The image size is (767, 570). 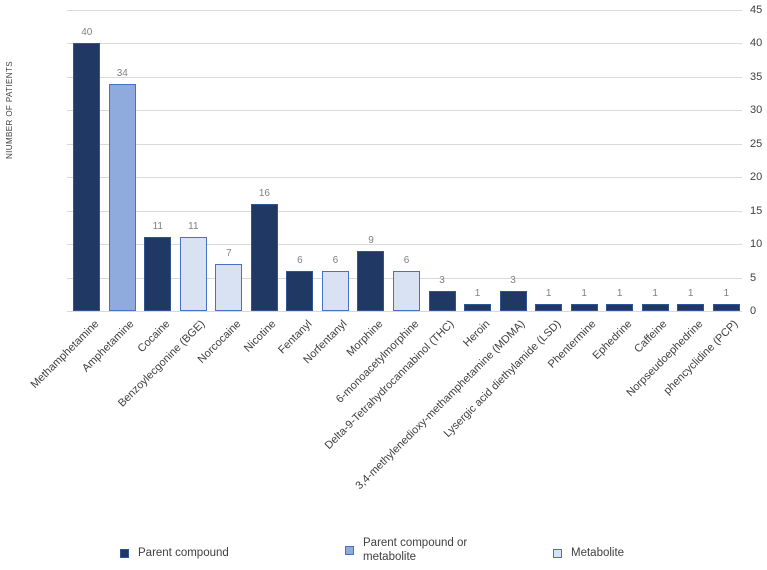 What do you see at coordinates (229, 254) in the screenshot?
I see `bar-value-label: 7` at bounding box center [229, 254].